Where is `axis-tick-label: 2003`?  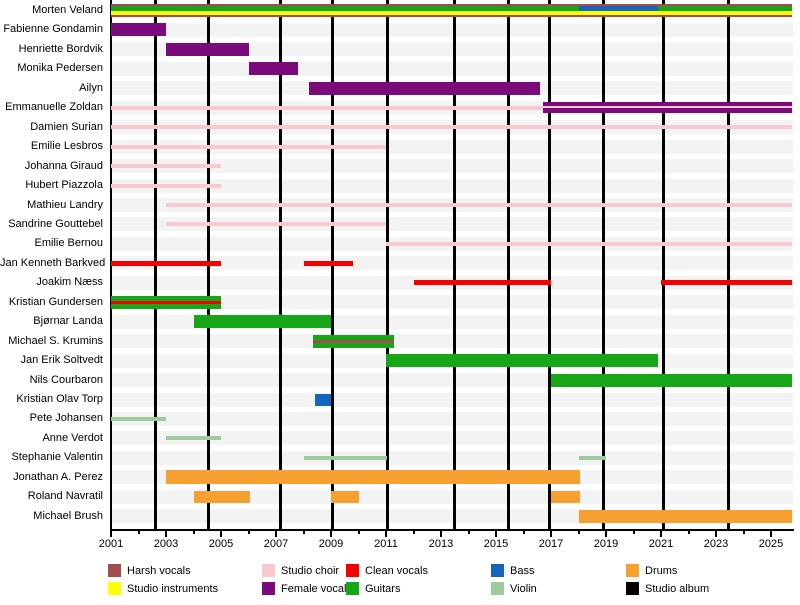 axis-tick-label: 2003 is located at coordinates (166, 544).